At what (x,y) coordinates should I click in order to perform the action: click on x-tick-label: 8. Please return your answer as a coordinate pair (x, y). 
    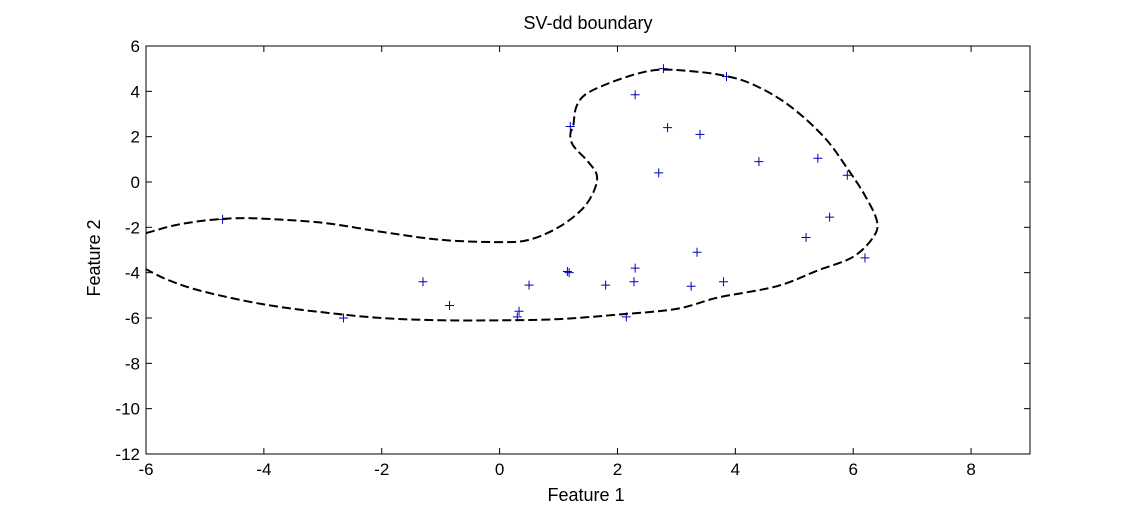
    Looking at the image, I should click on (970, 469).